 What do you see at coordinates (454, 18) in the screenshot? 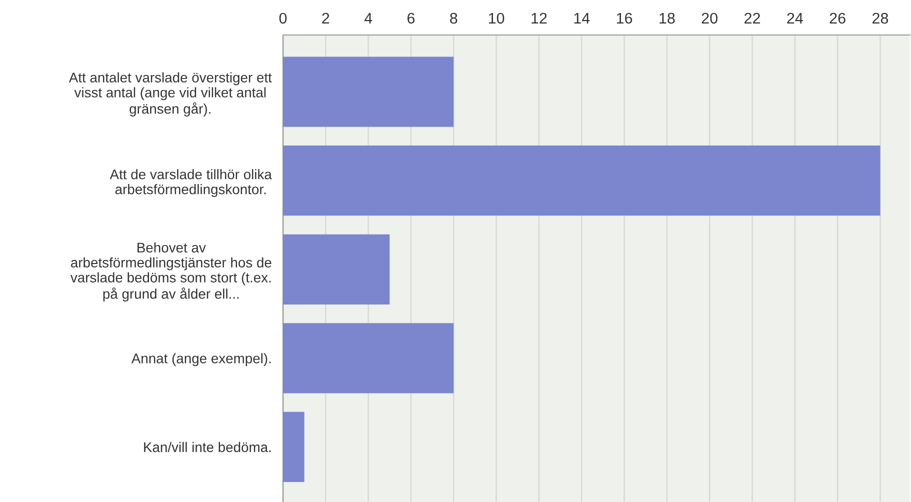
I see `x-tick-label: 8` at bounding box center [454, 18].